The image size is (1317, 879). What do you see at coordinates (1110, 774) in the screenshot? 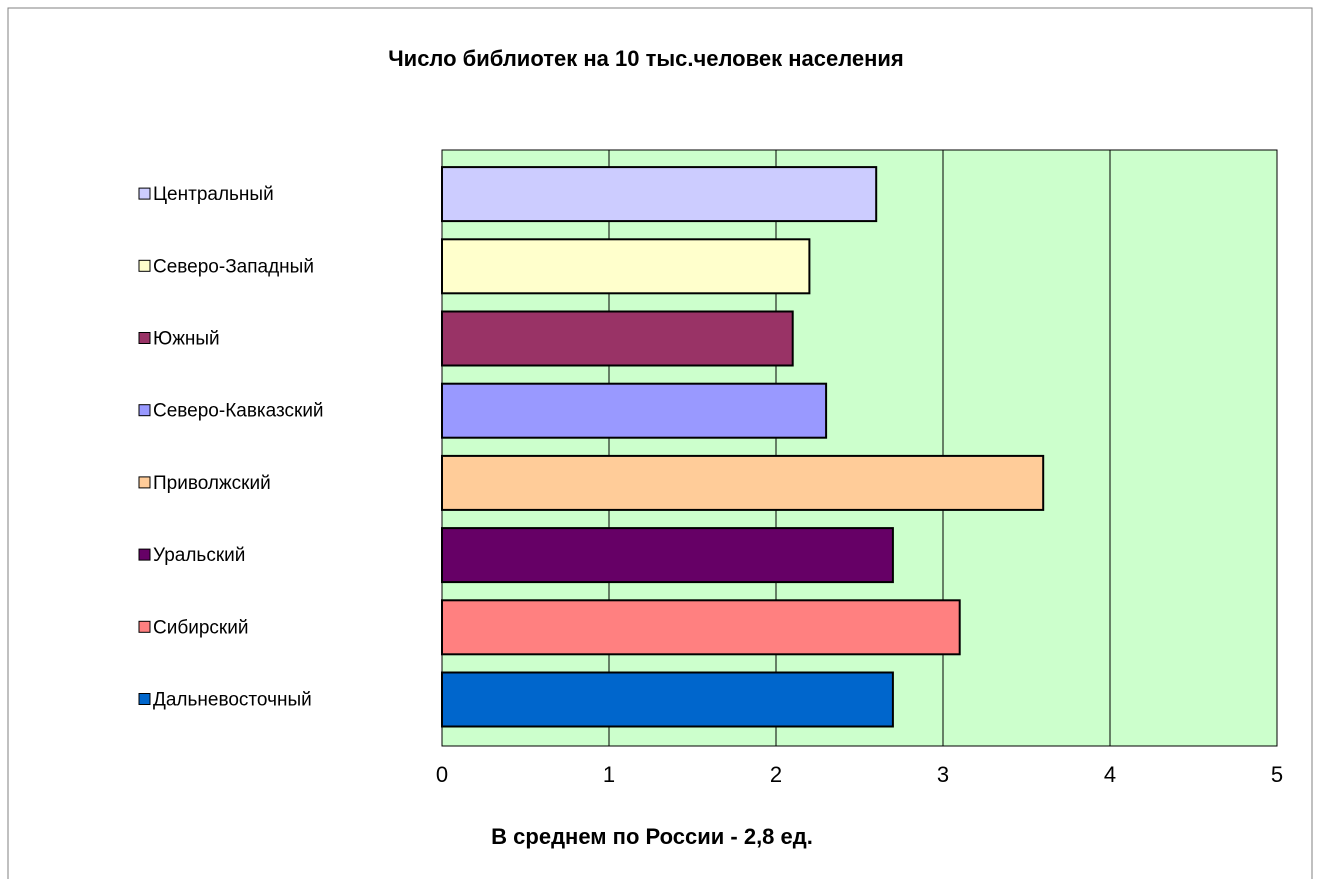
I see `x-tick-label: 4` at bounding box center [1110, 774].